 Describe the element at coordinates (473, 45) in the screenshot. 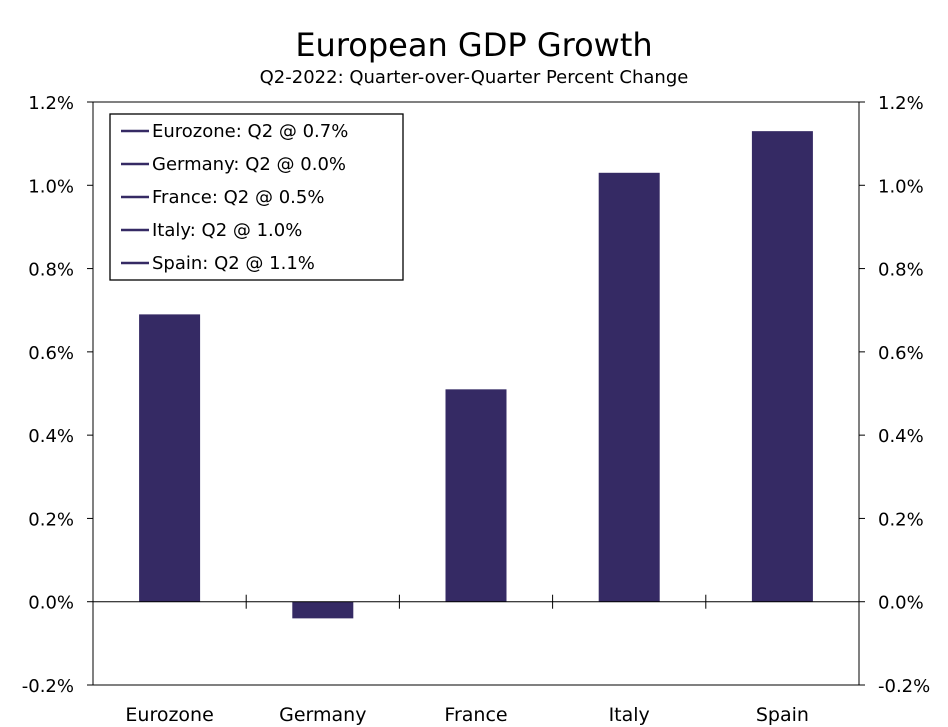

I see `chart-title: European GDP Growth` at that location.